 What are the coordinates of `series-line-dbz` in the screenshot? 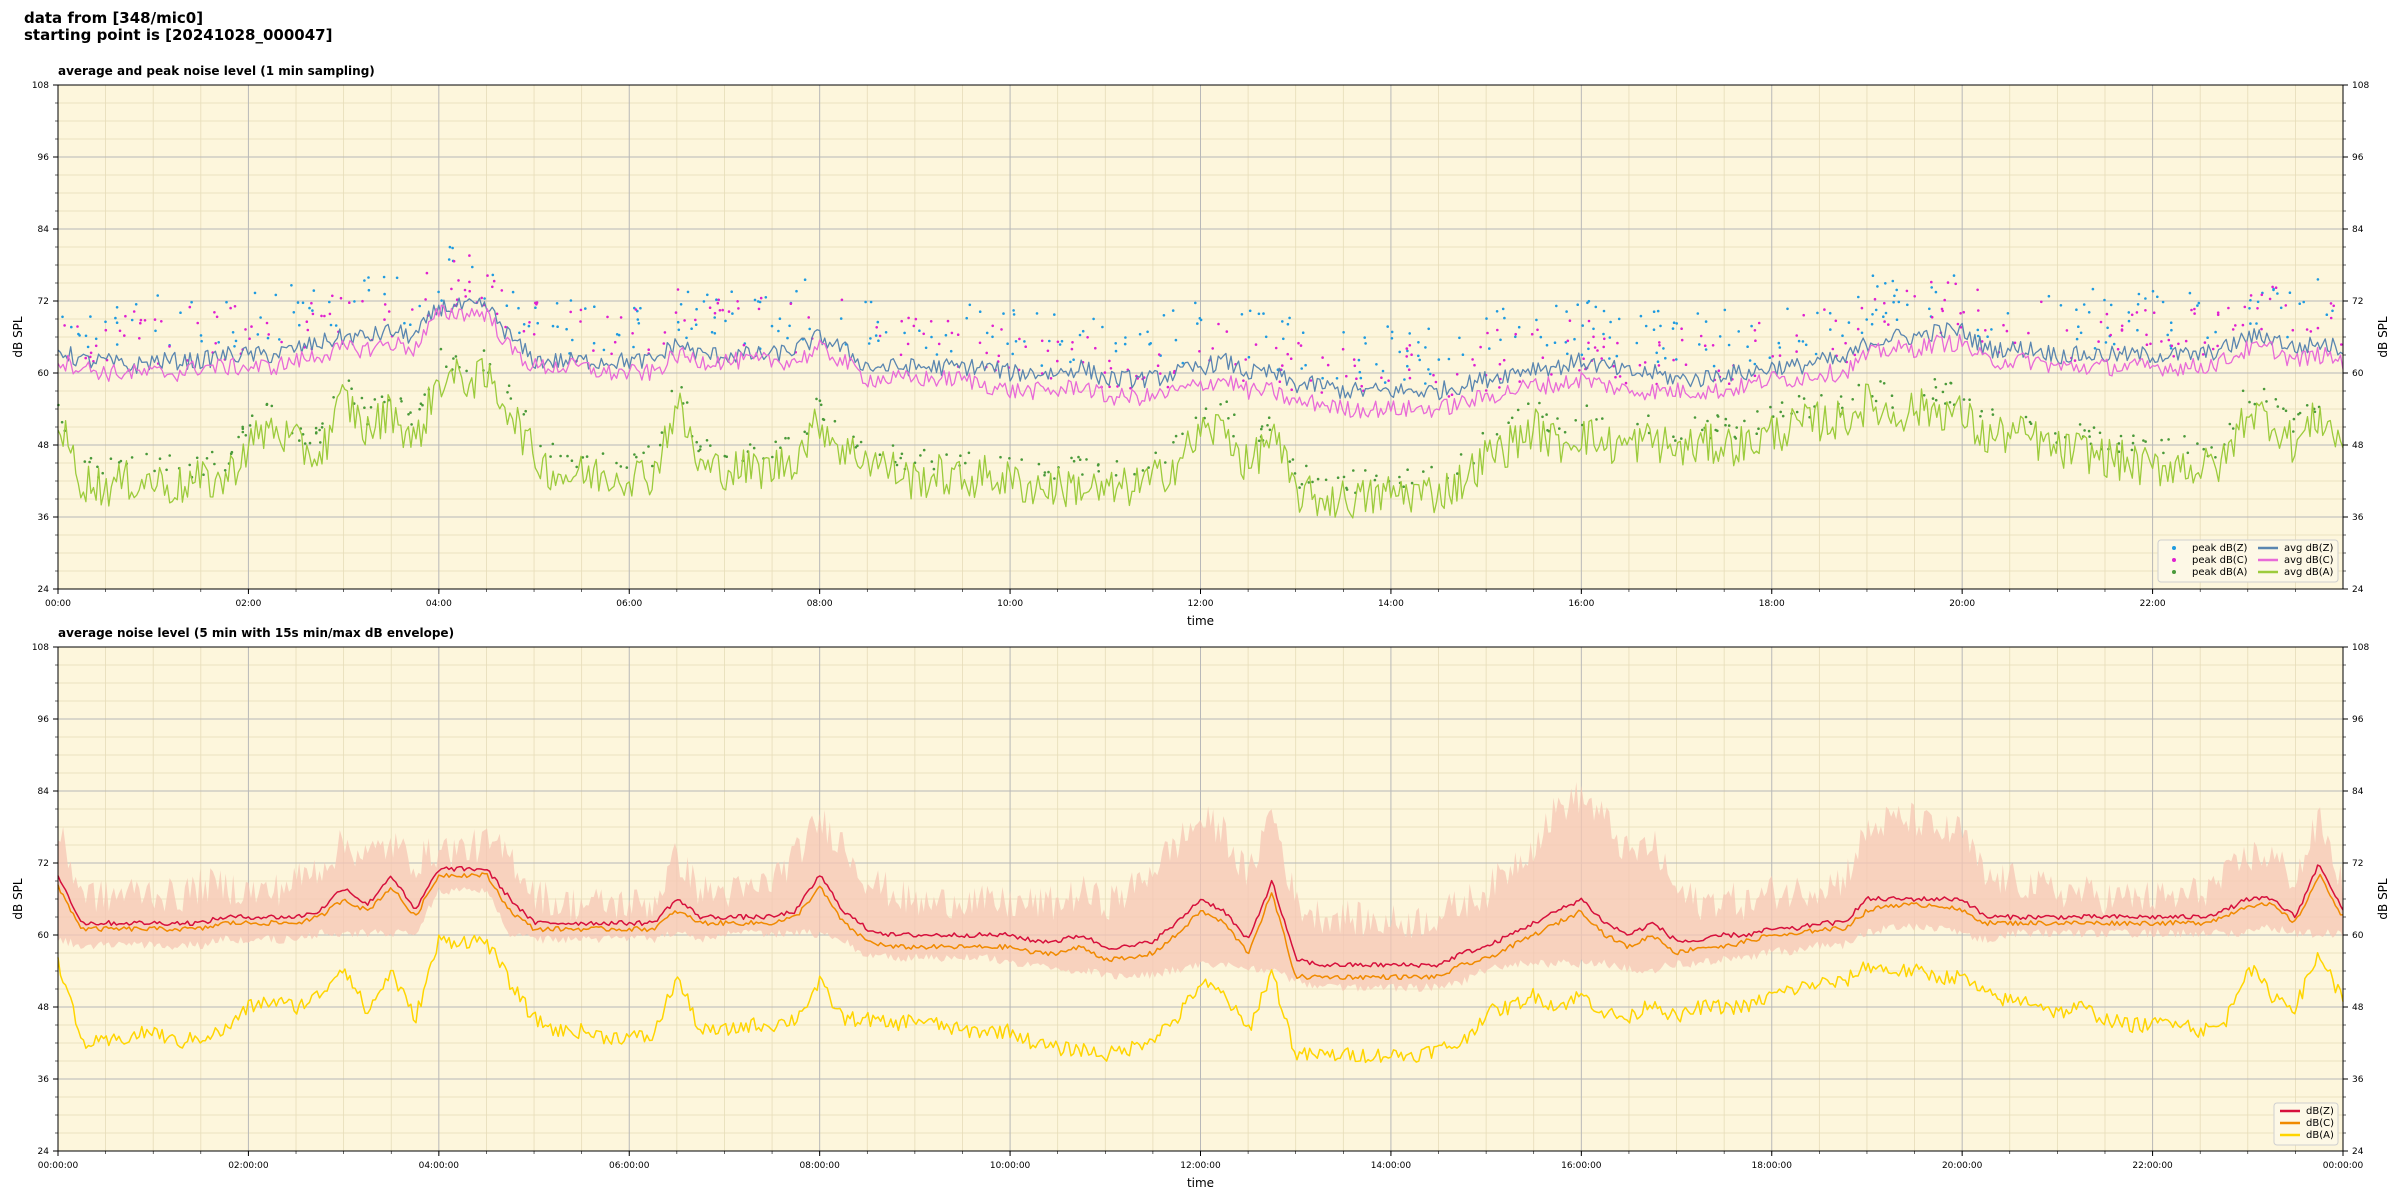 It's located at (1200, 916).